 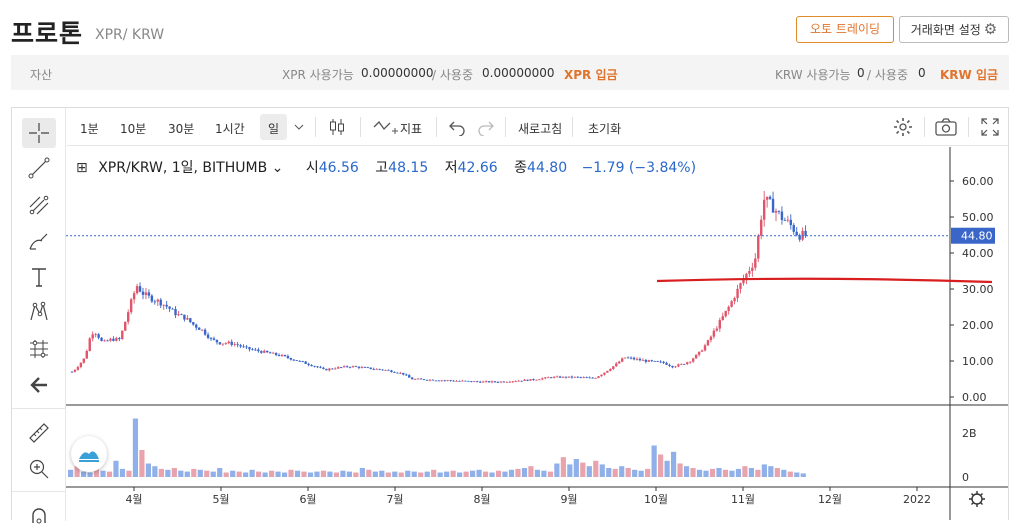 I want to click on collapse-icon: ⊞, so click(x=82, y=168).